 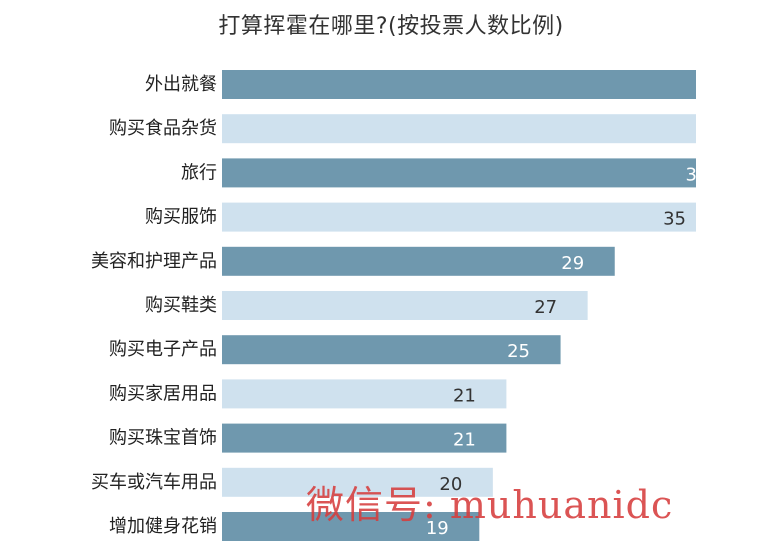 I want to click on value-label: 29, so click(x=572, y=263).